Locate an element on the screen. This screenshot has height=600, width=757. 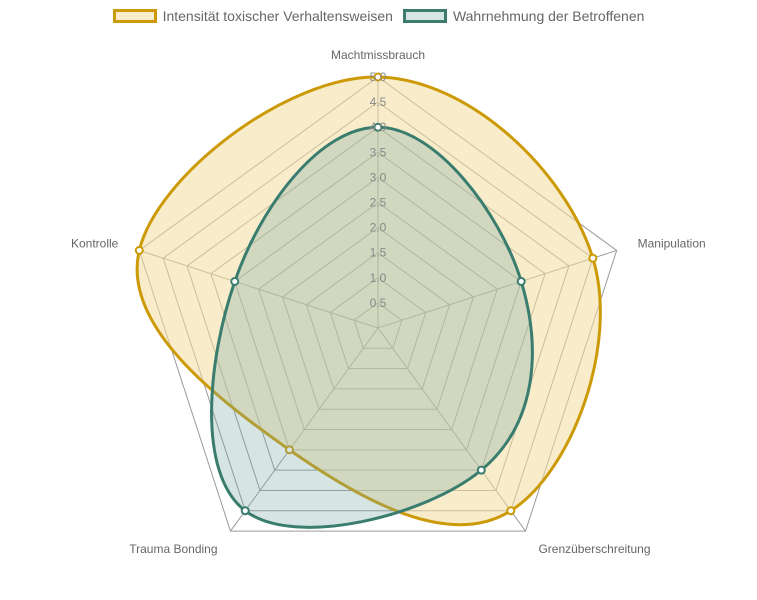
legend-item-wahrnehmung: Wahrnehmung der Betroffenen is located at coordinates (523, 16).